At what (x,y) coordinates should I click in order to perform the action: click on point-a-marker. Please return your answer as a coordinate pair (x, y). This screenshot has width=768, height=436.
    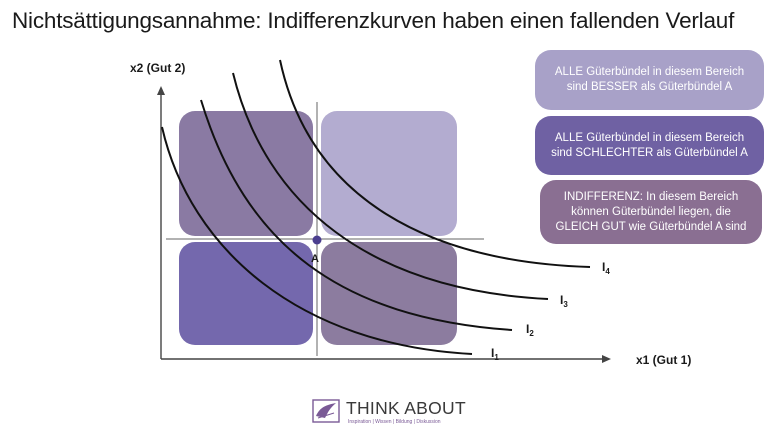
    Looking at the image, I should click on (317, 240).